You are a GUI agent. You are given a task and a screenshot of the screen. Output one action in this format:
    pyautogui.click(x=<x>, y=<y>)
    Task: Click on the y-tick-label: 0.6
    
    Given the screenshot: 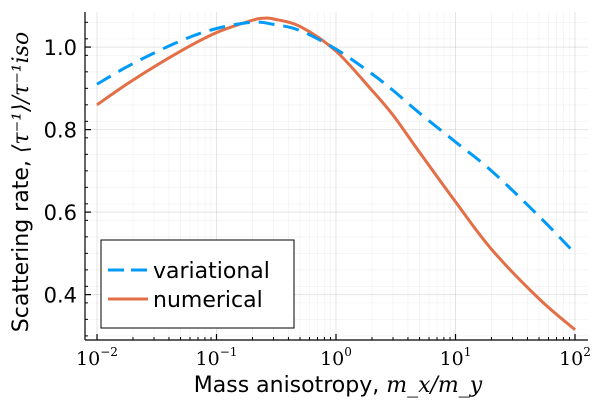 What is the action you would take?
    pyautogui.click(x=60, y=213)
    